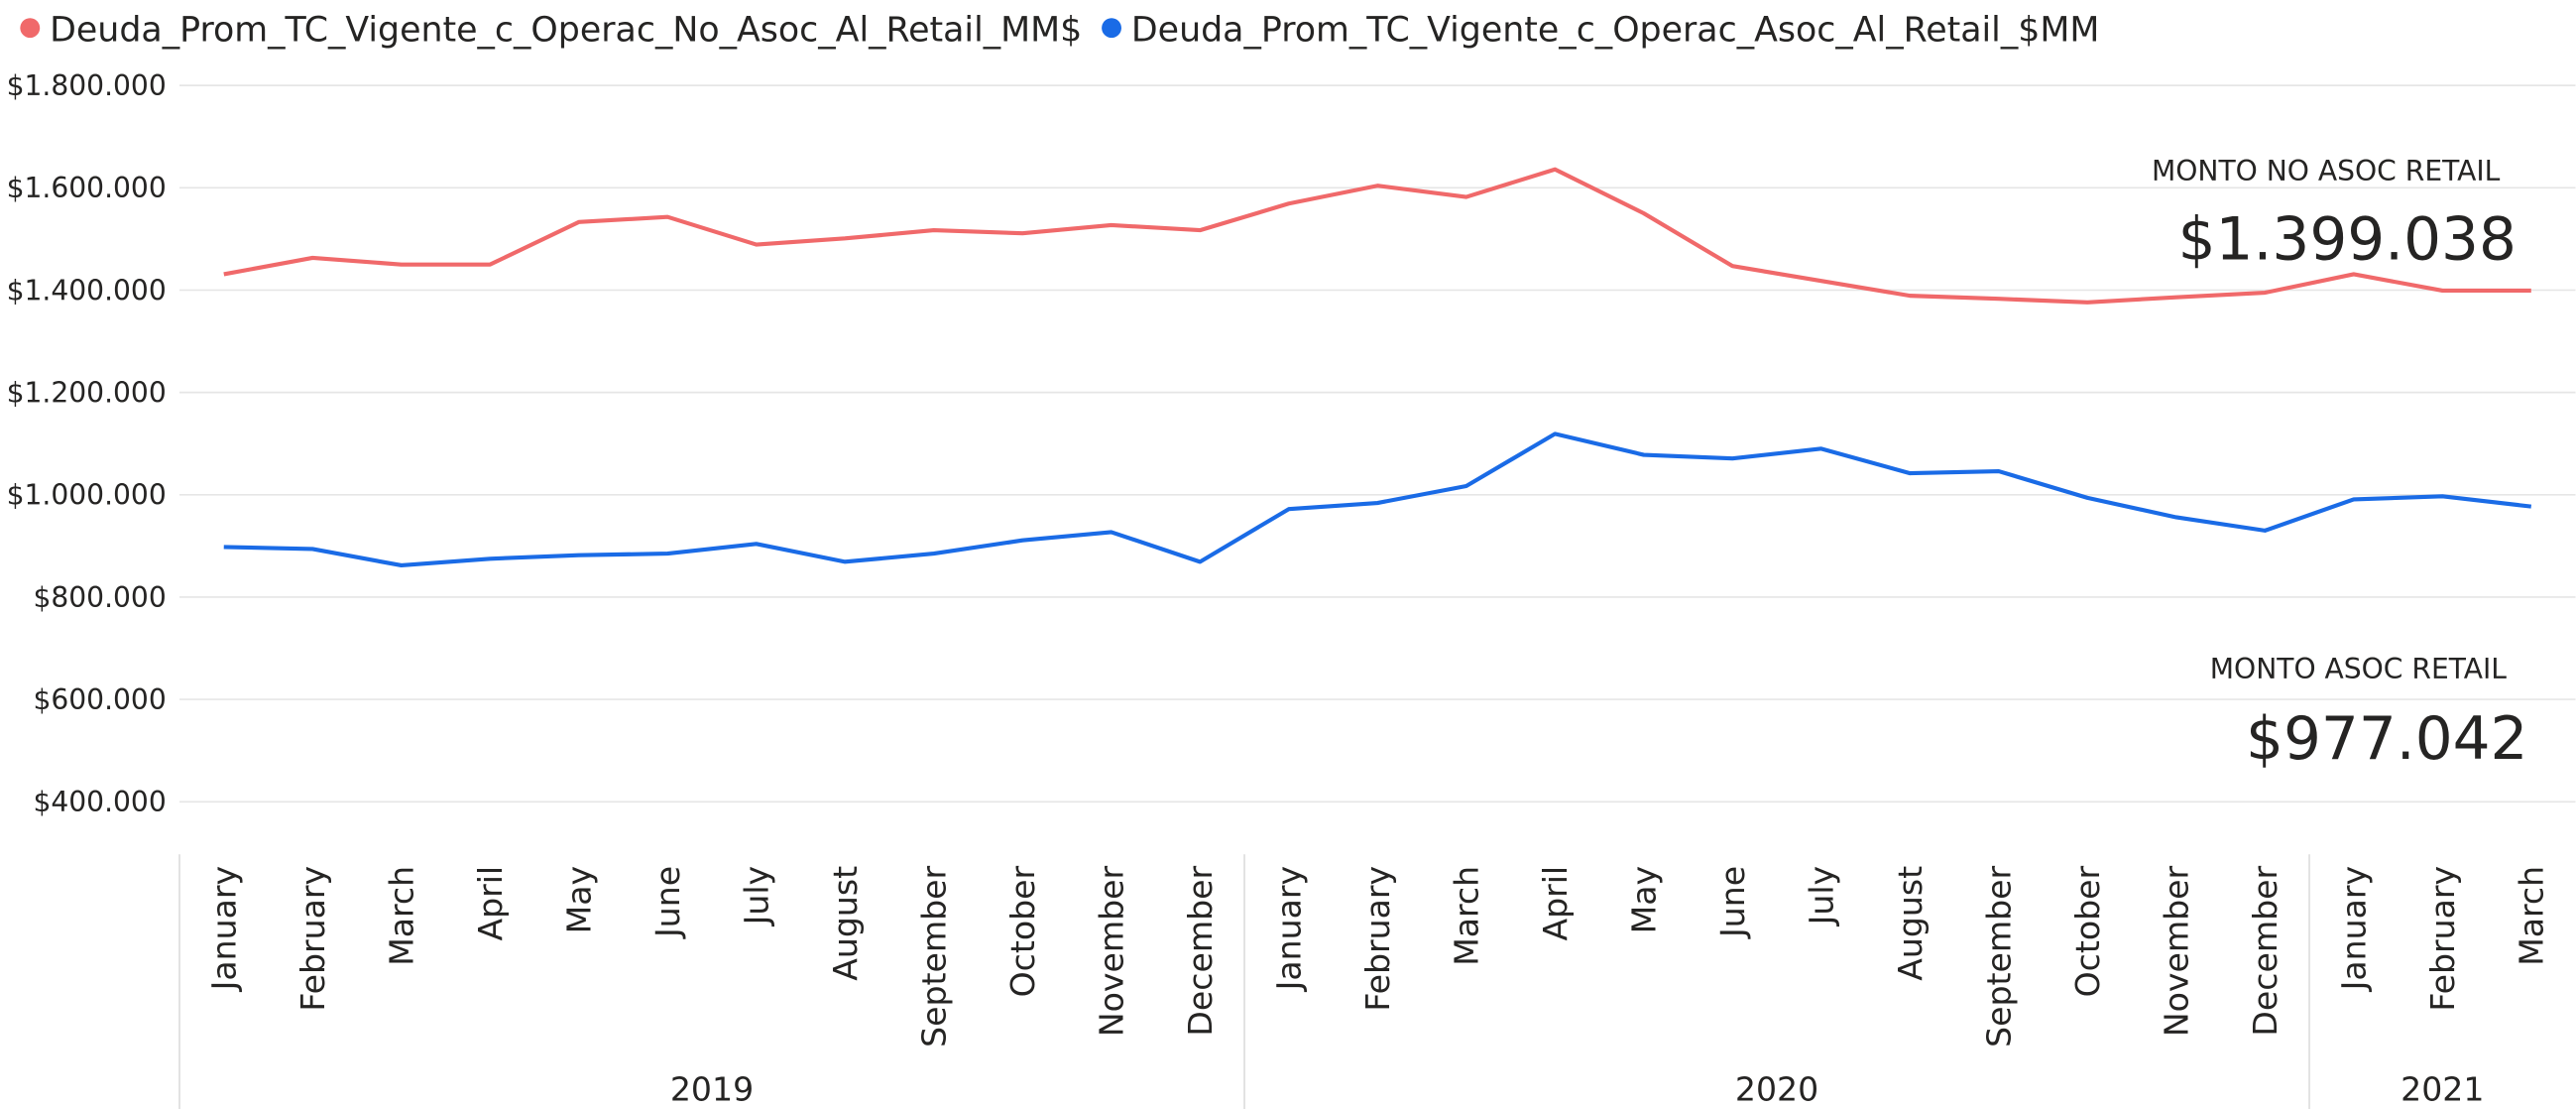  What do you see at coordinates (2326, 171) in the screenshot?
I see `kpi-title: MONTO NO ASOC RETAIL` at bounding box center [2326, 171].